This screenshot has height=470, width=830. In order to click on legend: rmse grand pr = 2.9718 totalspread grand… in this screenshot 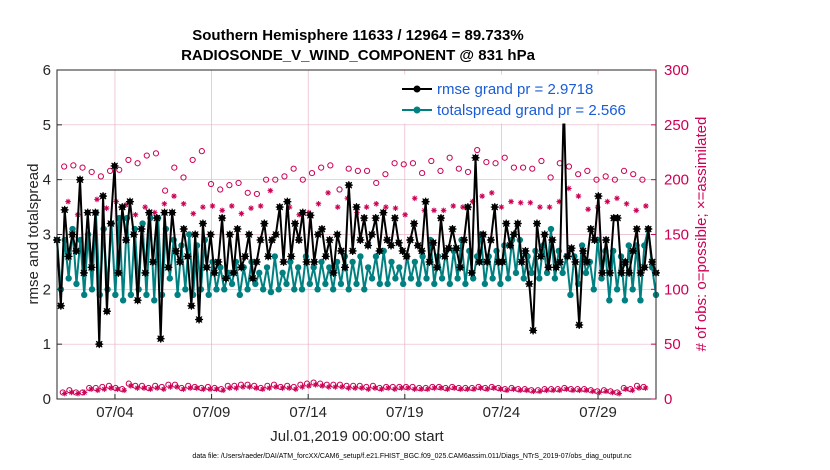, I will do `click(522, 99)`.